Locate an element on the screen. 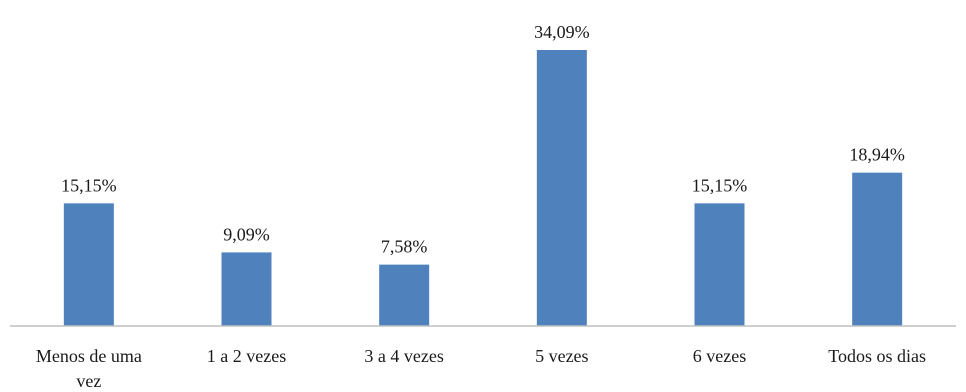 The height and width of the screenshot is (392, 966). data-label-0: 15,15% is located at coordinates (89, 185).